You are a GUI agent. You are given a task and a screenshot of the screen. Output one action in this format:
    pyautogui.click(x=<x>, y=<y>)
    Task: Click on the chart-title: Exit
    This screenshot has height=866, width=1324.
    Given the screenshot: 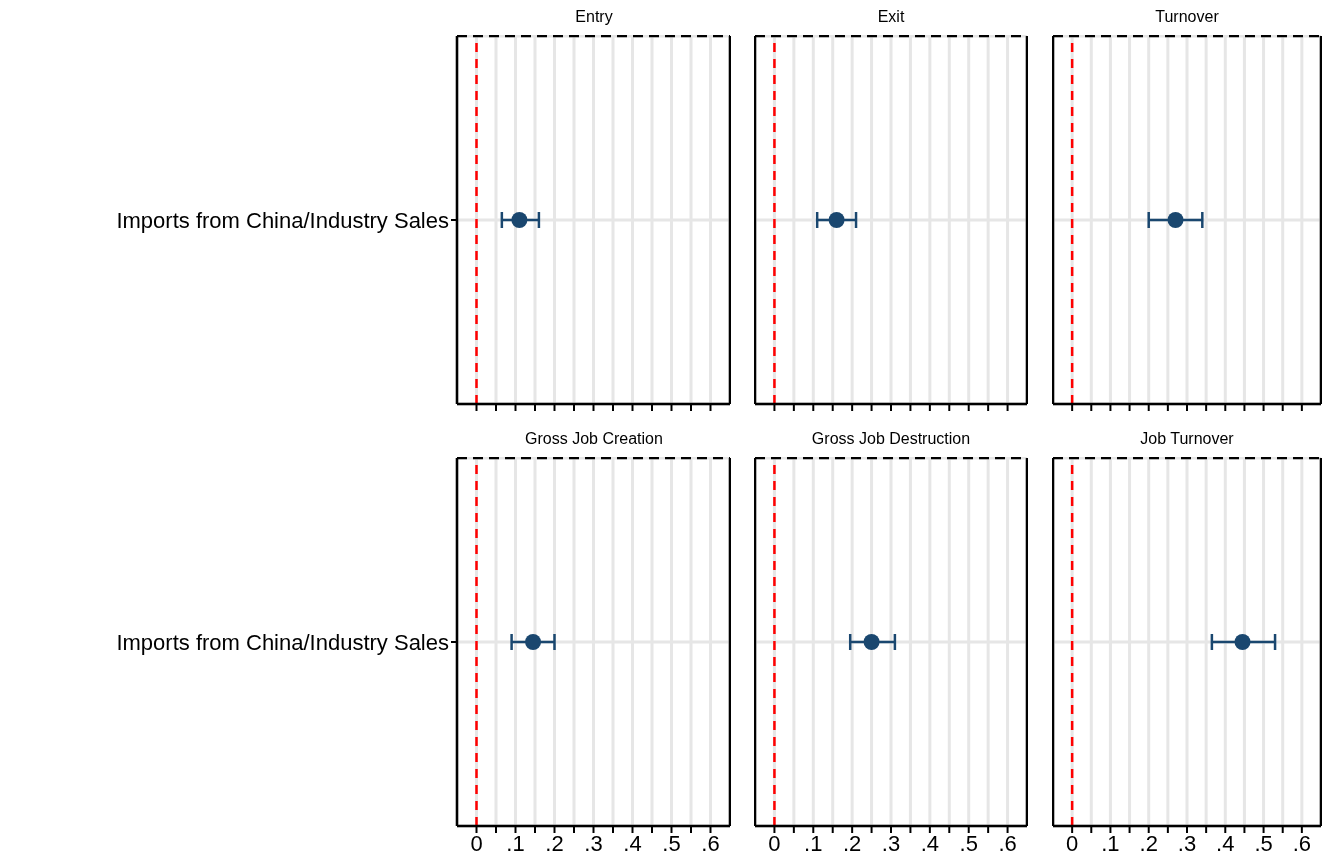 What is the action you would take?
    pyautogui.click(x=891, y=17)
    